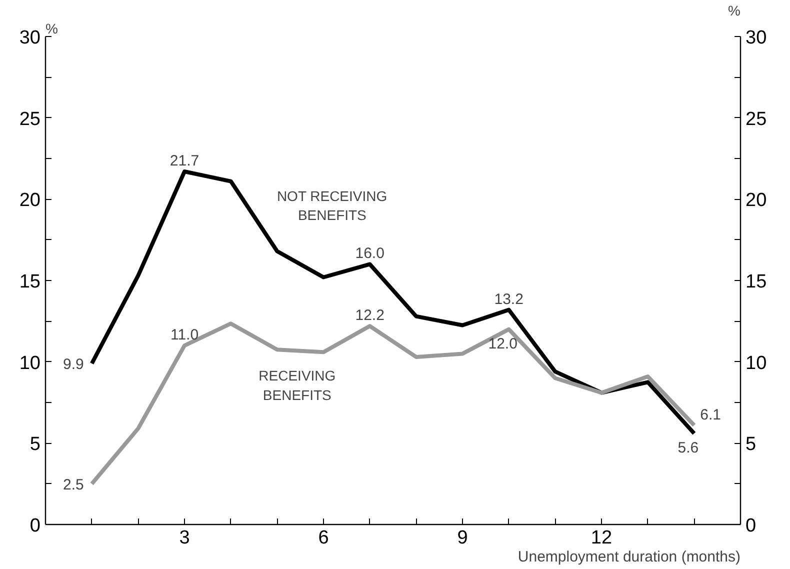  I want to click on x-tick-label: 6, so click(323, 538).